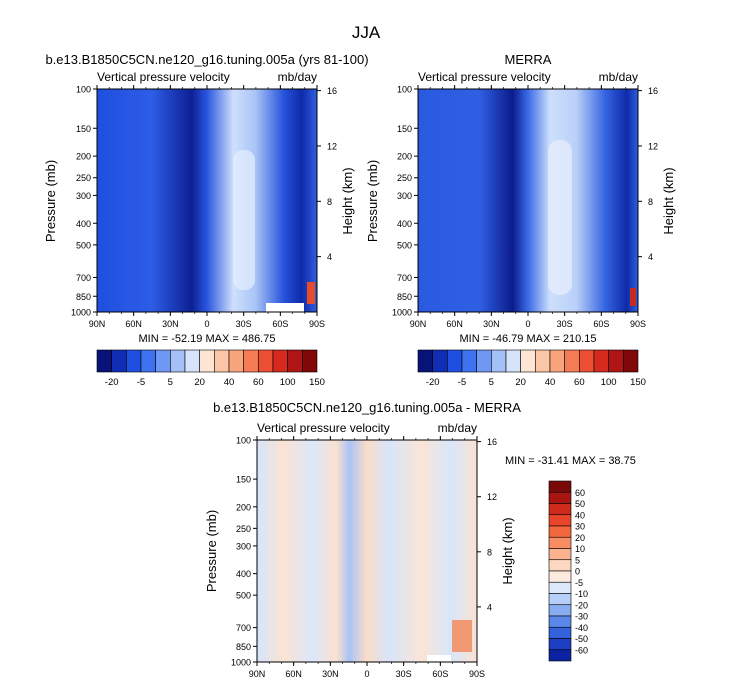  What do you see at coordinates (244, 552) in the screenshot?
I see `panel-diff-yticks: 100 150 200 250 300 400 500 700 850 1000` at bounding box center [244, 552].